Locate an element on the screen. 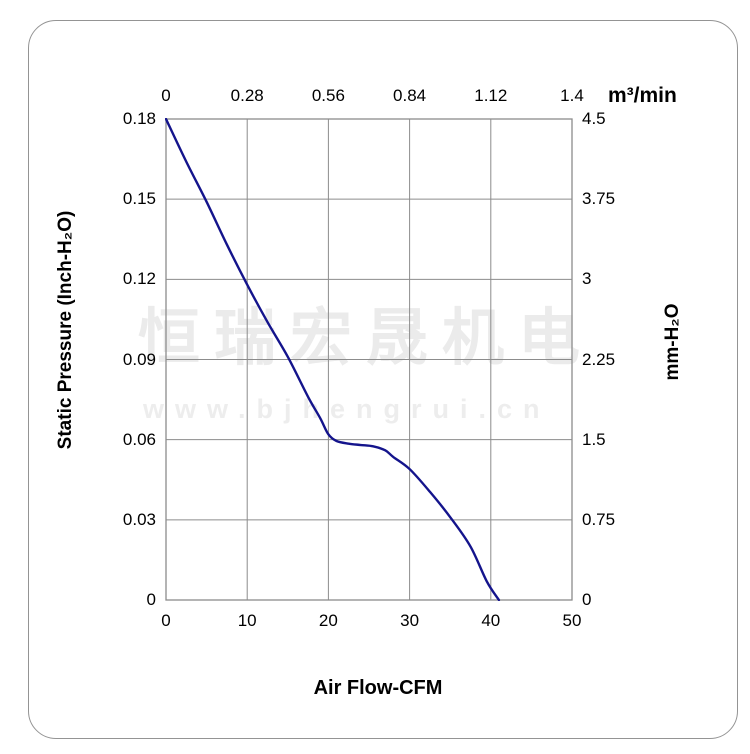 The width and height of the screenshot is (750, 754). y-left-tick-label: 0.06 is located at coordinates (139, 439).